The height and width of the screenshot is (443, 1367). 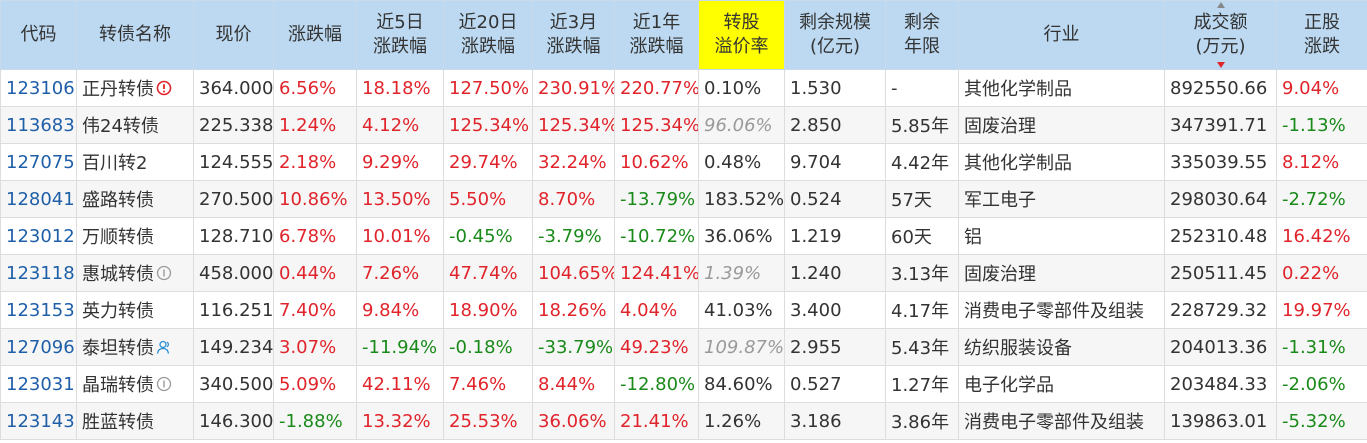 What do you see at coordinates (315, 310) in the screenshot?
I see `cell-chg: 7.40%` at bounding box center [315, 310].